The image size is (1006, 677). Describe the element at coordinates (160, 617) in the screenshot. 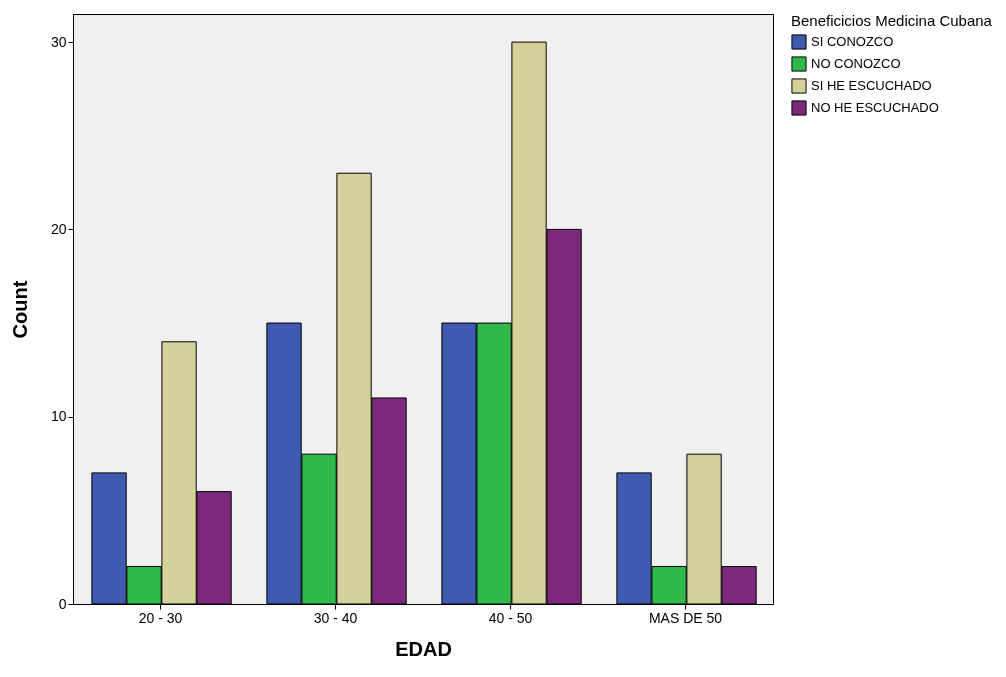

I see `x-tick-label: 20 - 30` at that location.